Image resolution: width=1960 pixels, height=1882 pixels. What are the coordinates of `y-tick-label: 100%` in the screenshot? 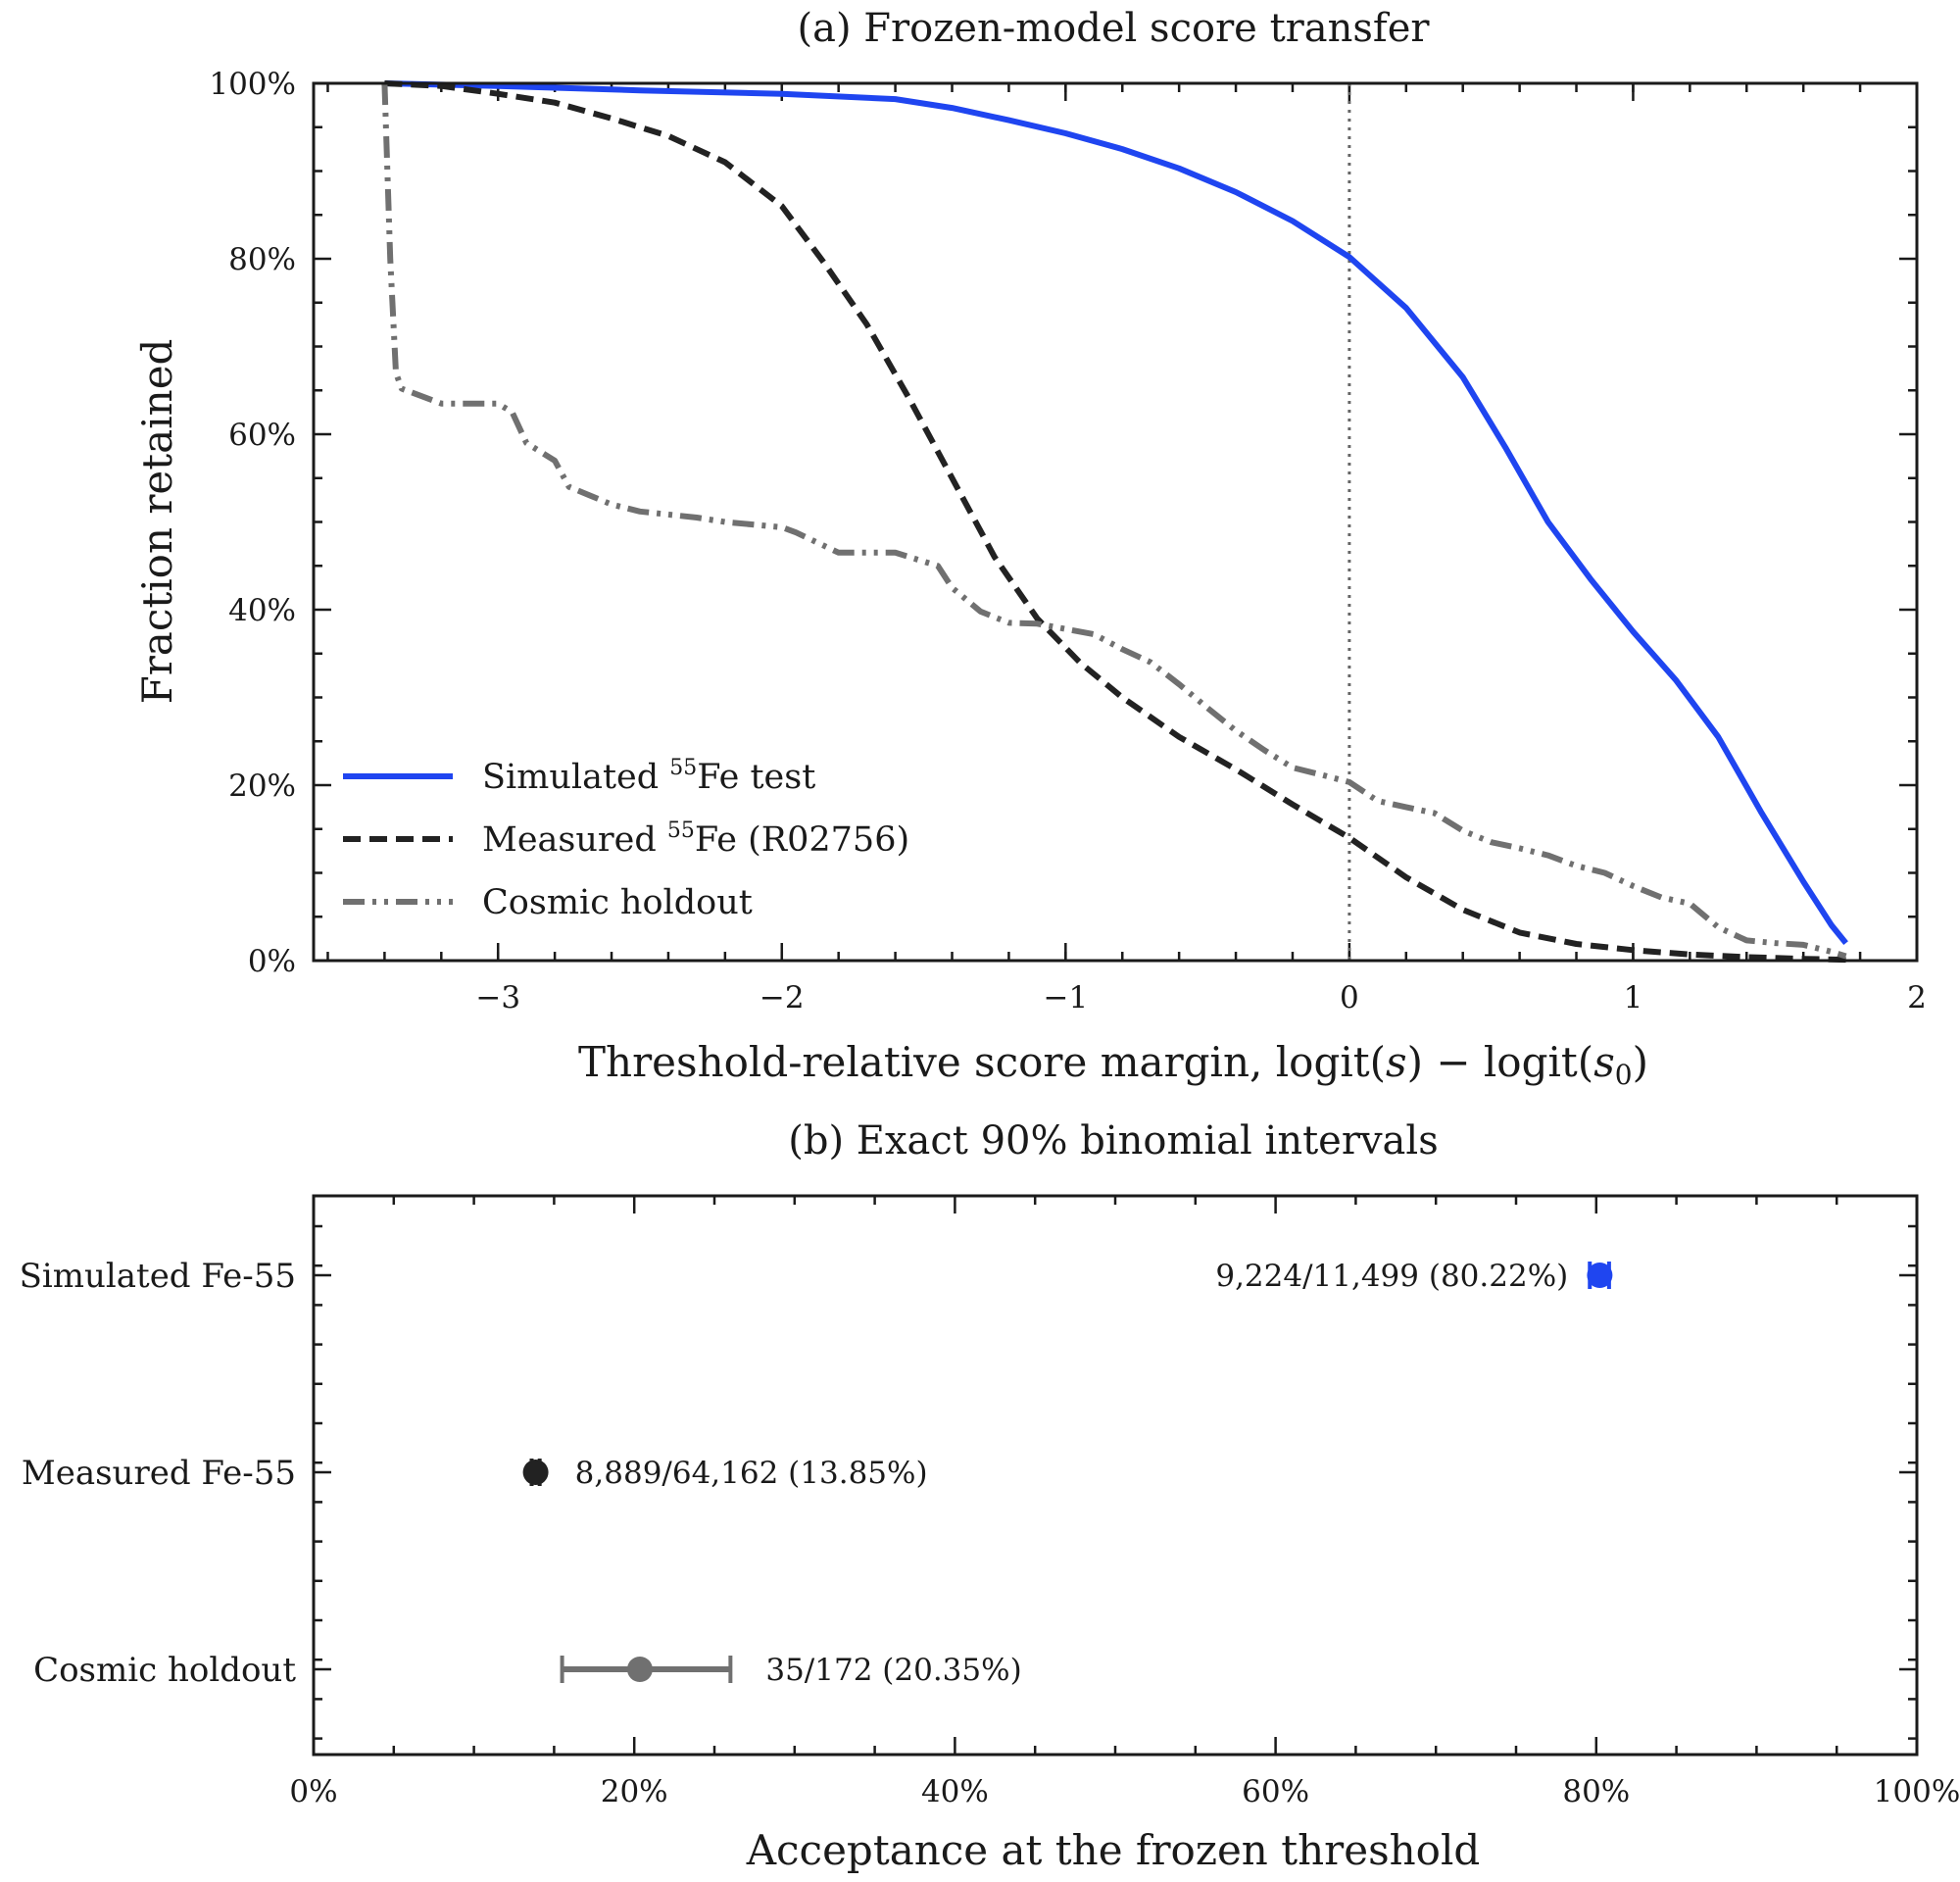 It's located at (253, 84).